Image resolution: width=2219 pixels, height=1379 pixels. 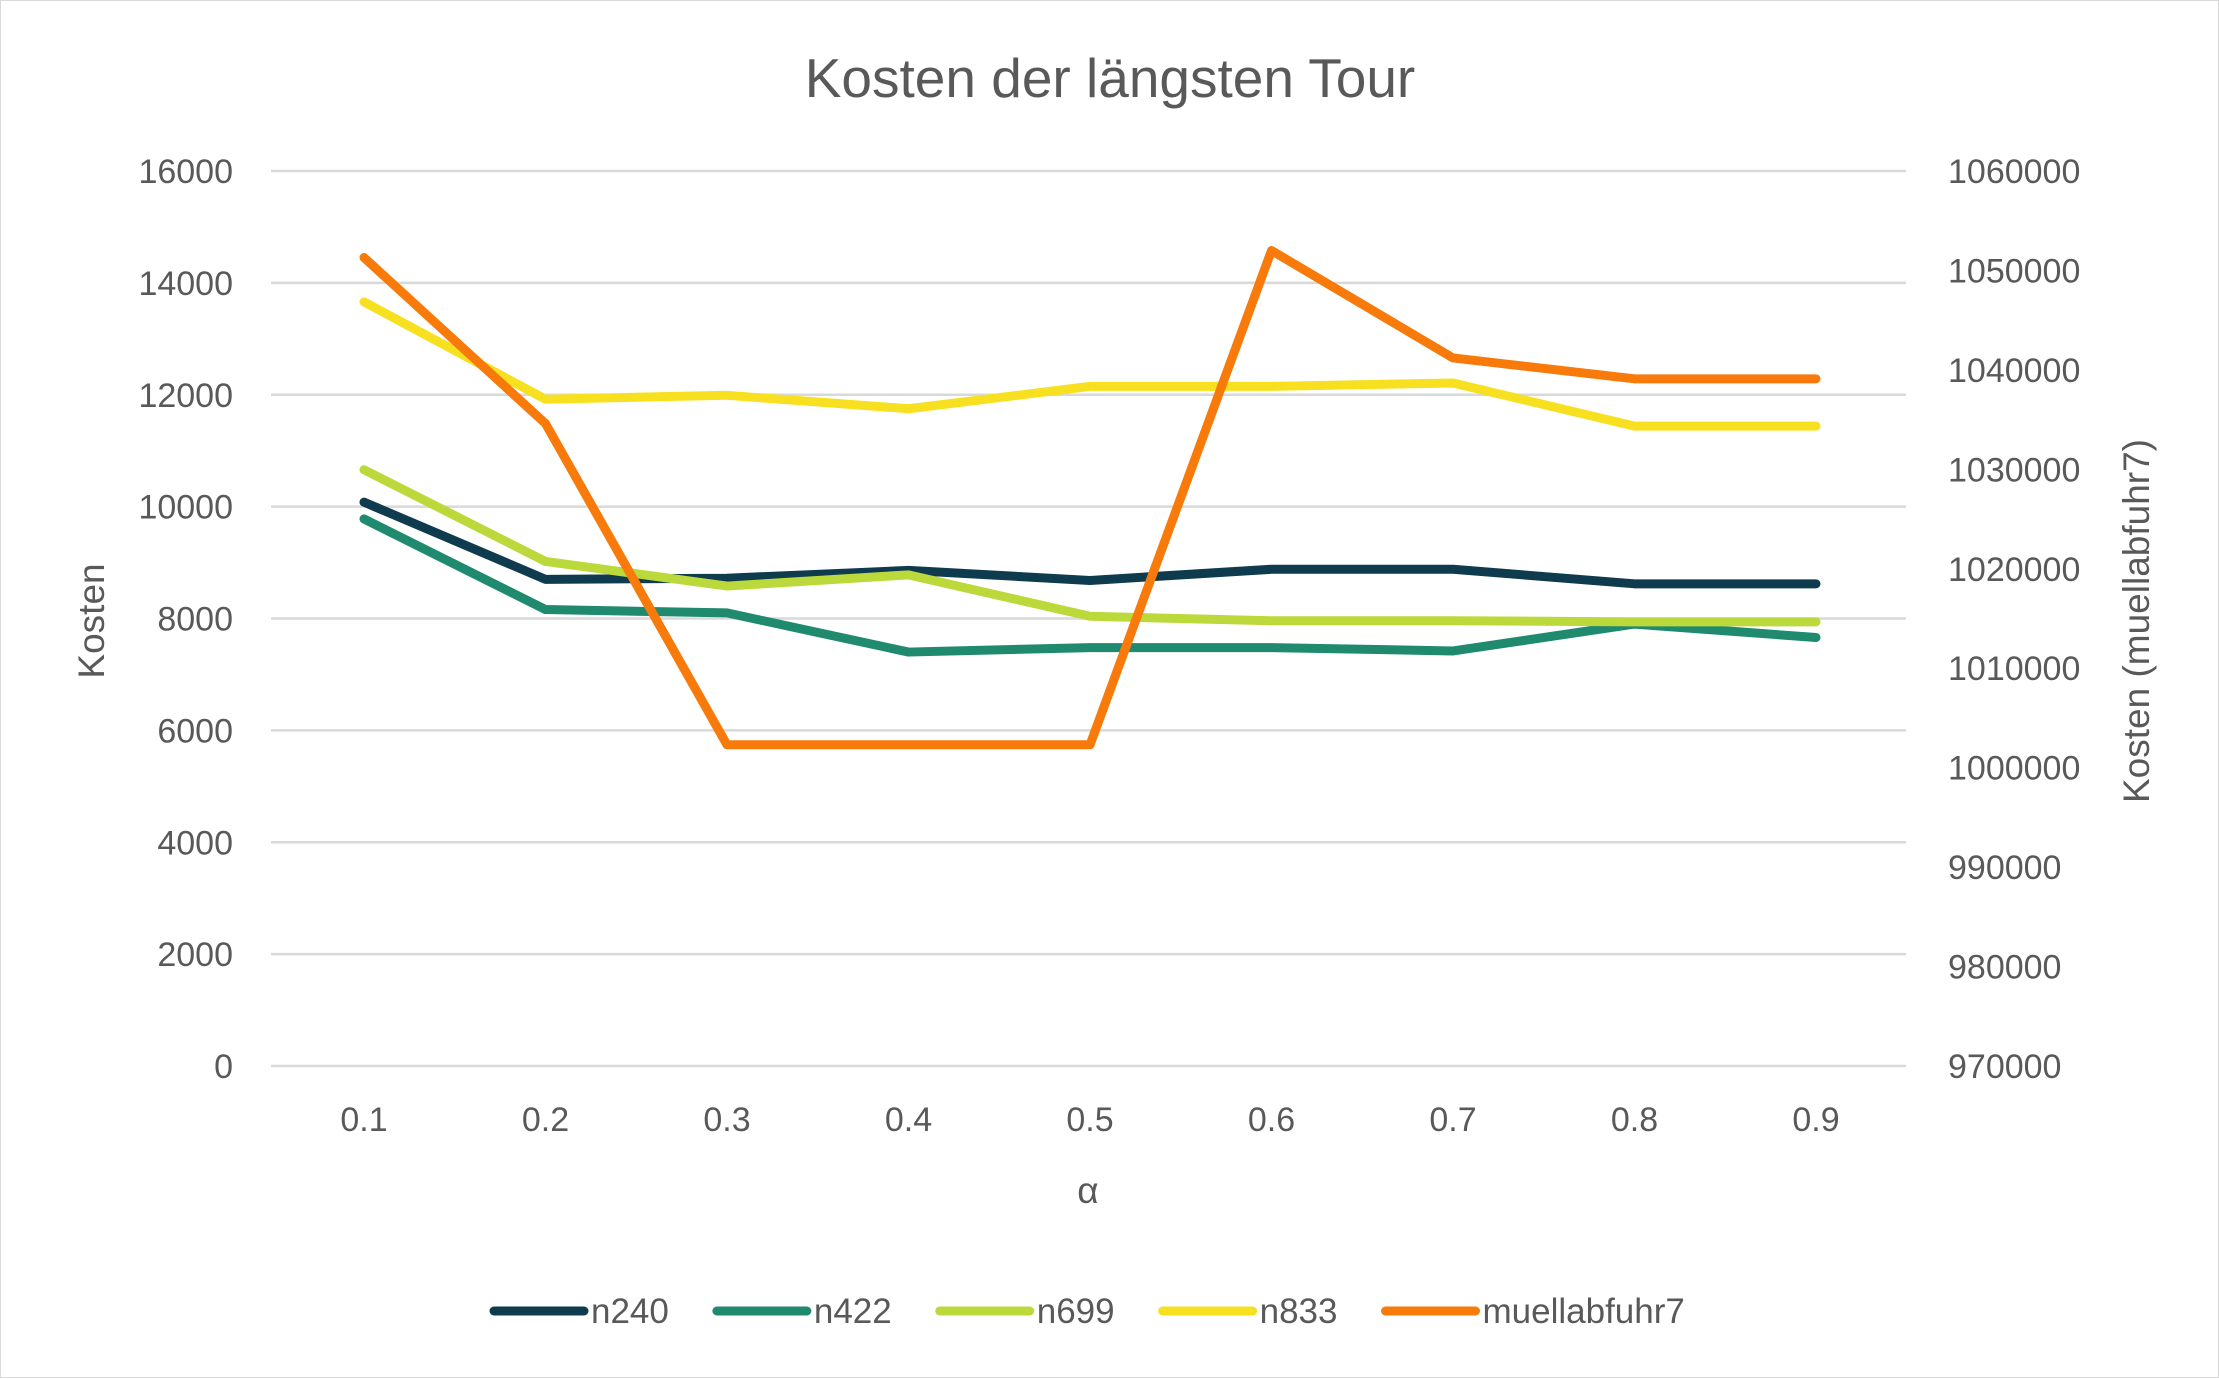 What do you see at coordinates (545, 1120) in the screenshot?
I see `x-tick-label: 0.2` at bounding box center [545, 1120].